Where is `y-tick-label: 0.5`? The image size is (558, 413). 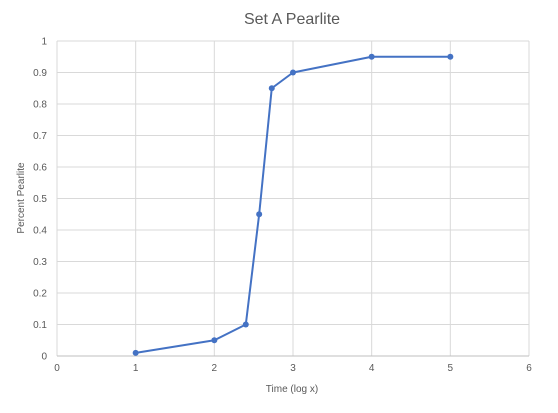 y-tick-label: 0.5 is located at coordinates (40, 199).